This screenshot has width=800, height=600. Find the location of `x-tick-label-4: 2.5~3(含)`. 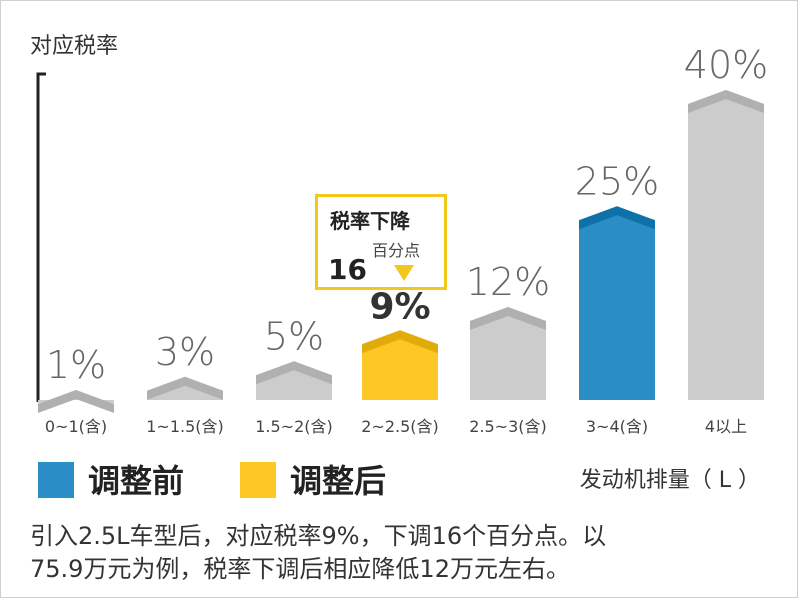

x-tick-label-4: 2.5~3(含) is located at coordinates (508, 426).